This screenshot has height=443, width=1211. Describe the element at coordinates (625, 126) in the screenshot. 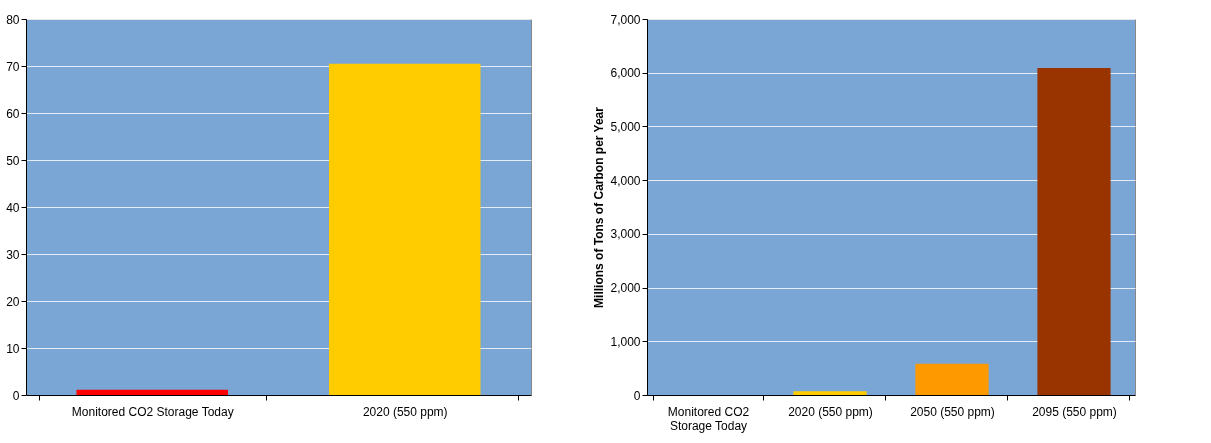

I see `y-tick-label: 5,000` at that location.